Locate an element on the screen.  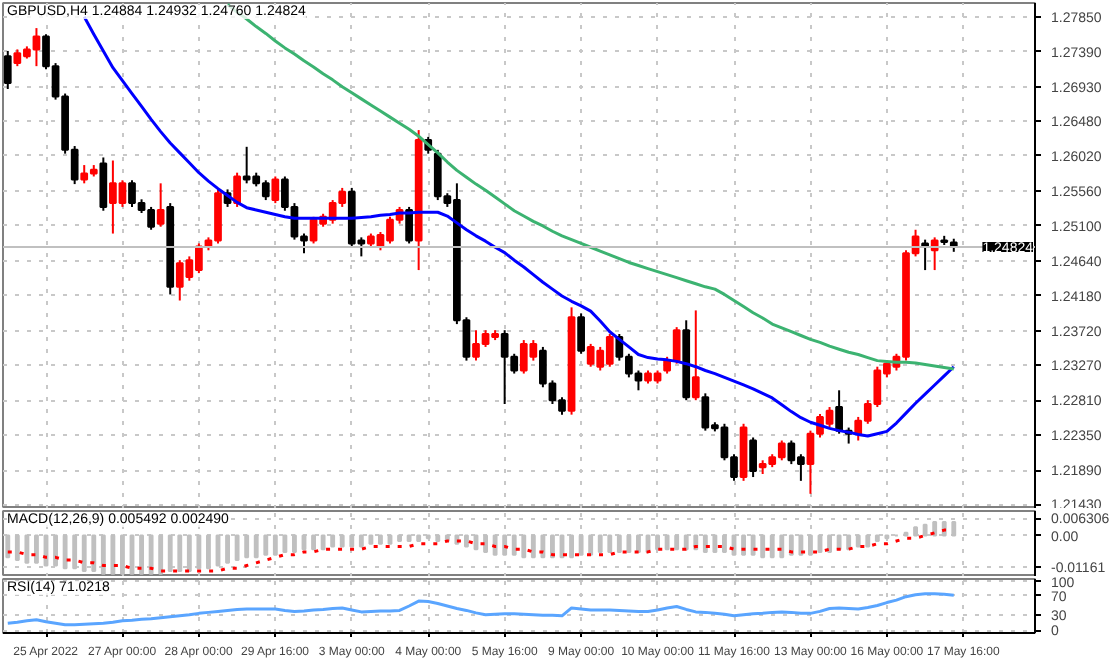
line-series is located at coordinates (481, 609).